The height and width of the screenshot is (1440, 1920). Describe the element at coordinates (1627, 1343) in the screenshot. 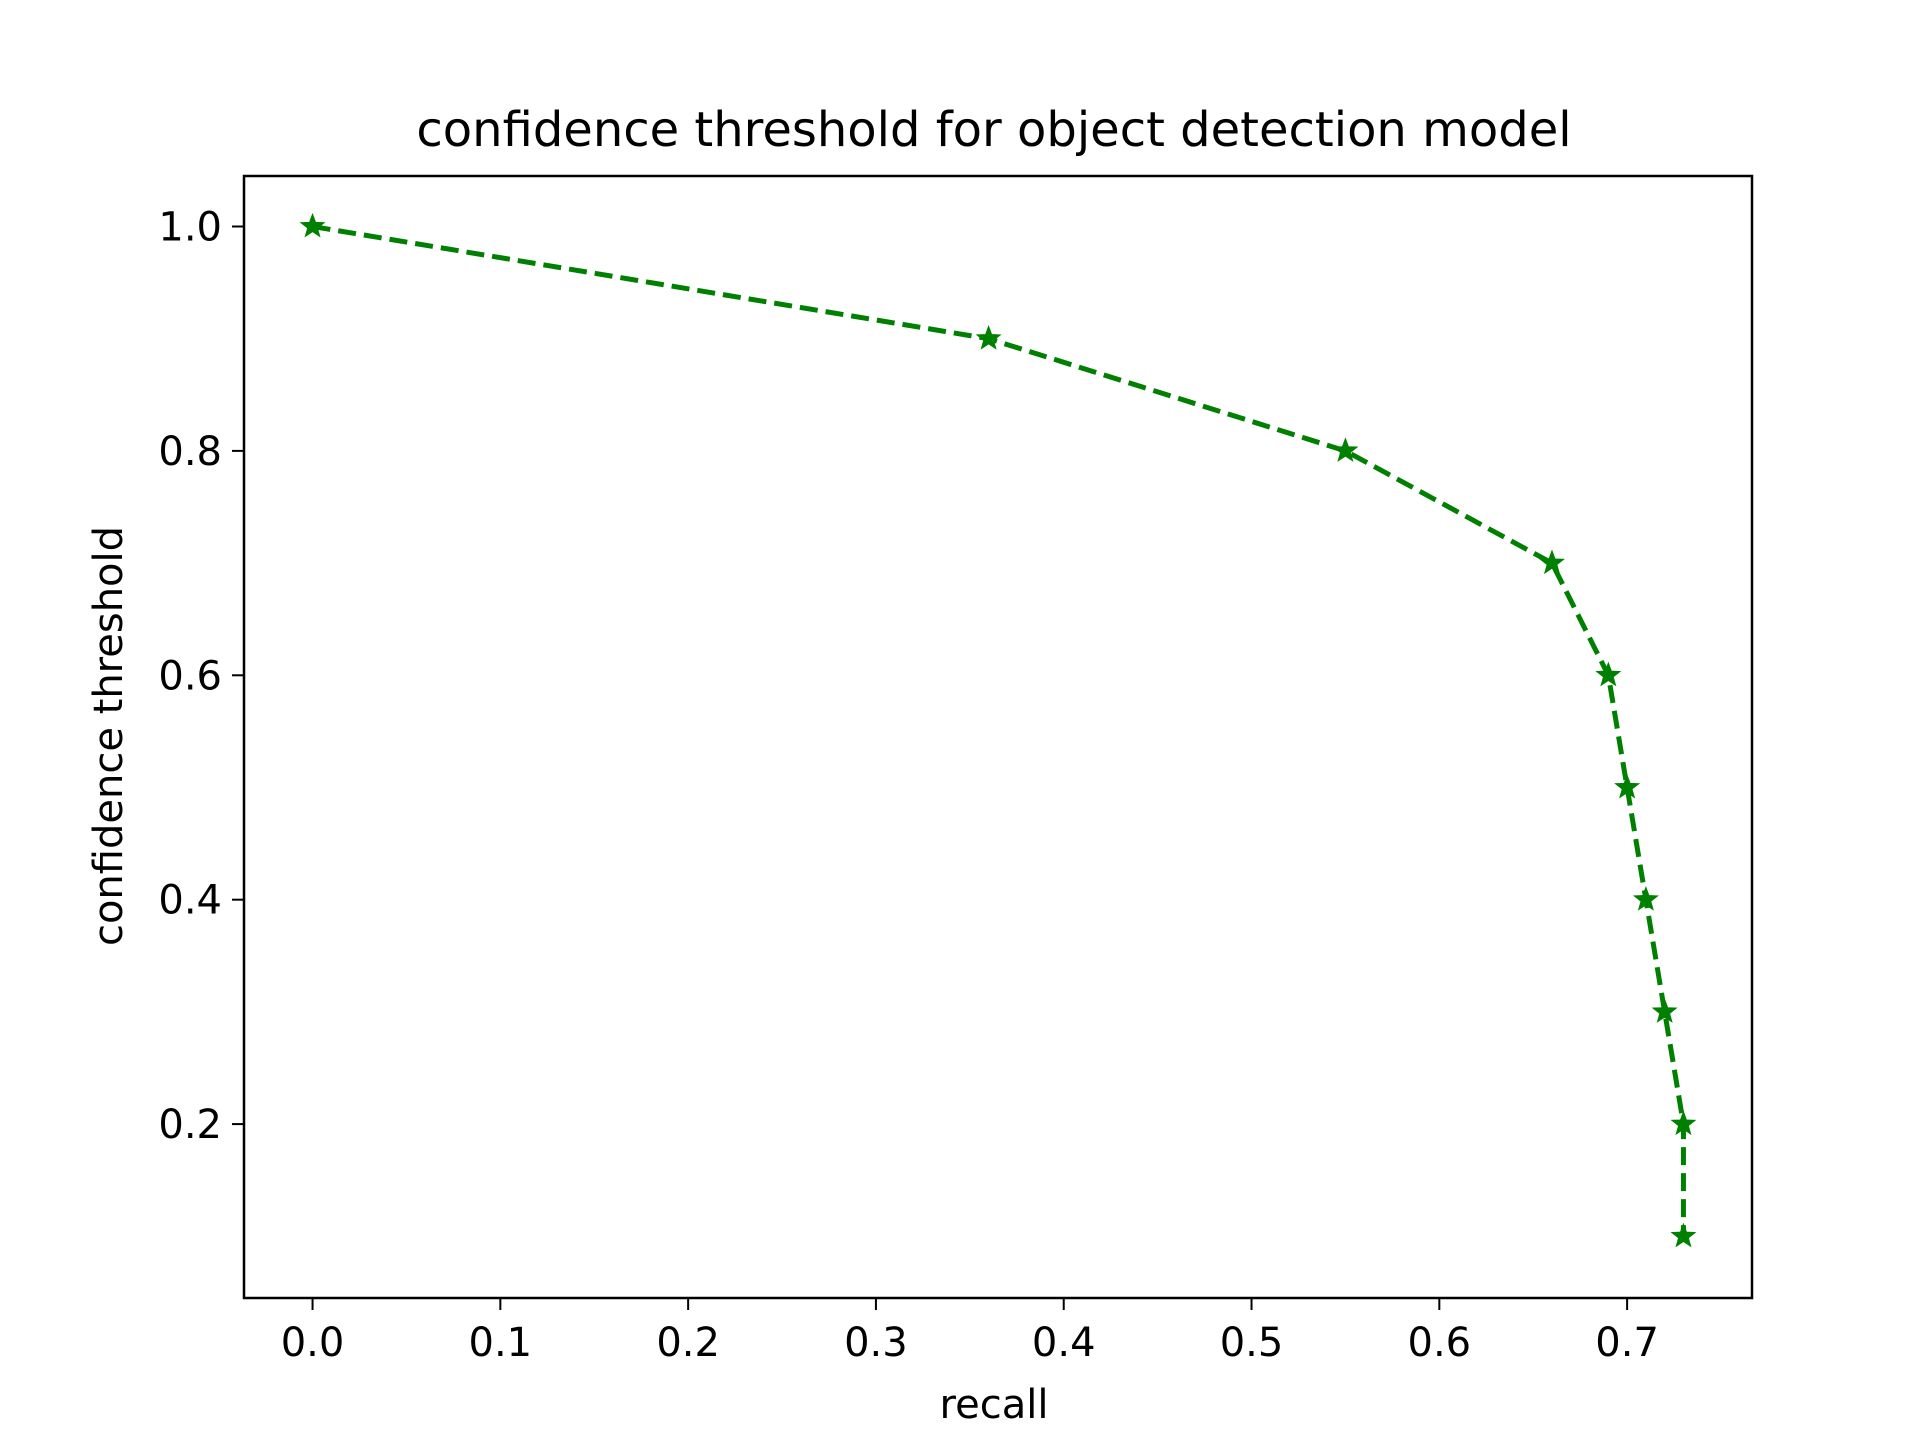

I see `x-tick-label: 0.7` at that location.